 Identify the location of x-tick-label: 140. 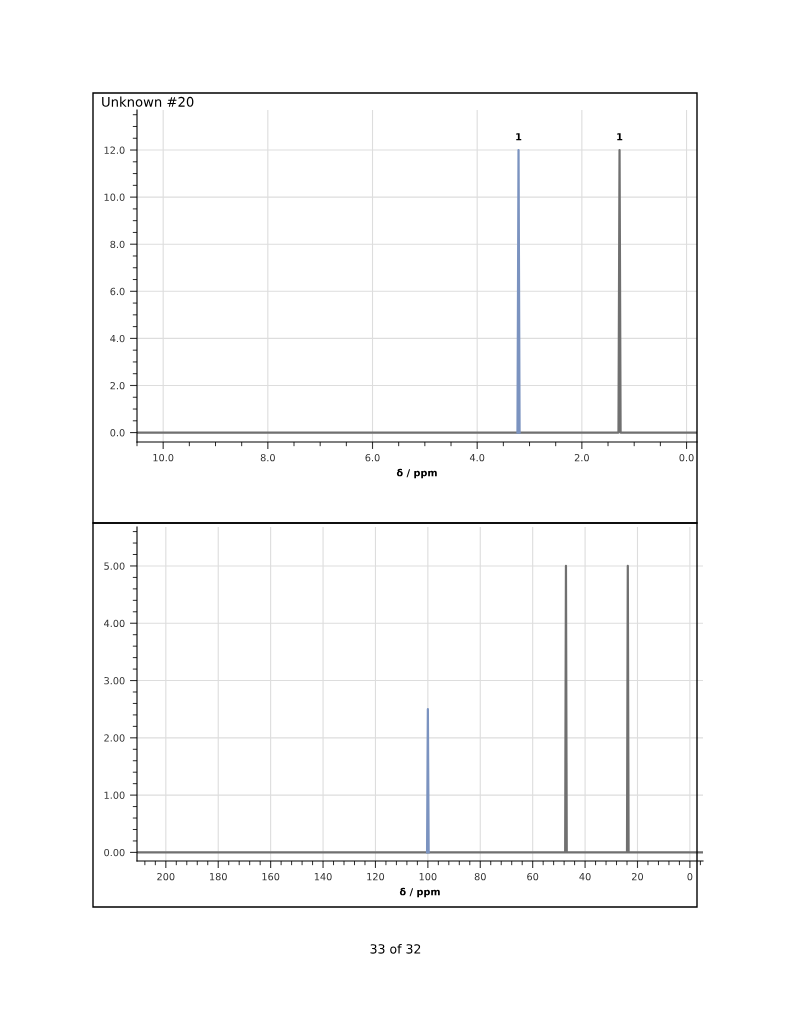
(323, 876).